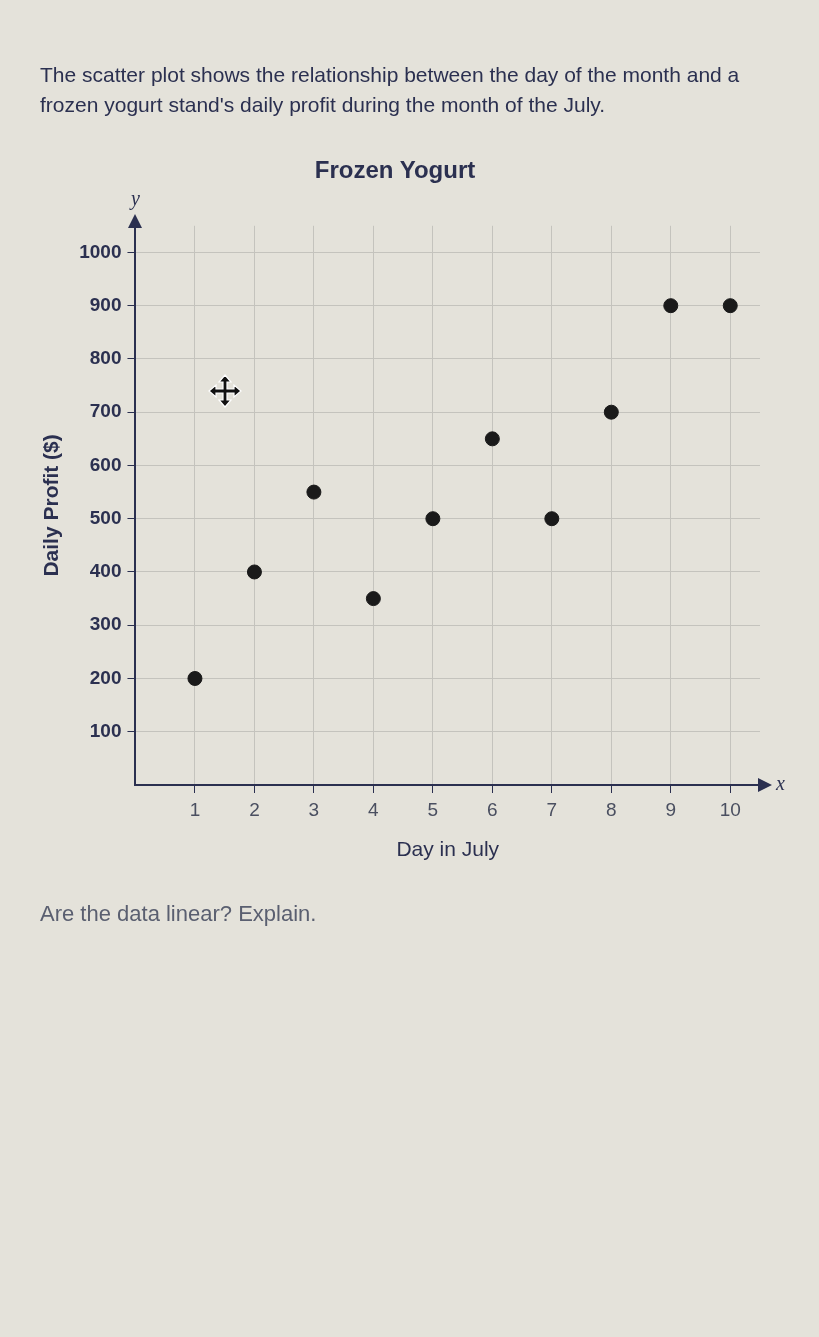  I want to click on x-tick-label: 3, so click(314, 809).